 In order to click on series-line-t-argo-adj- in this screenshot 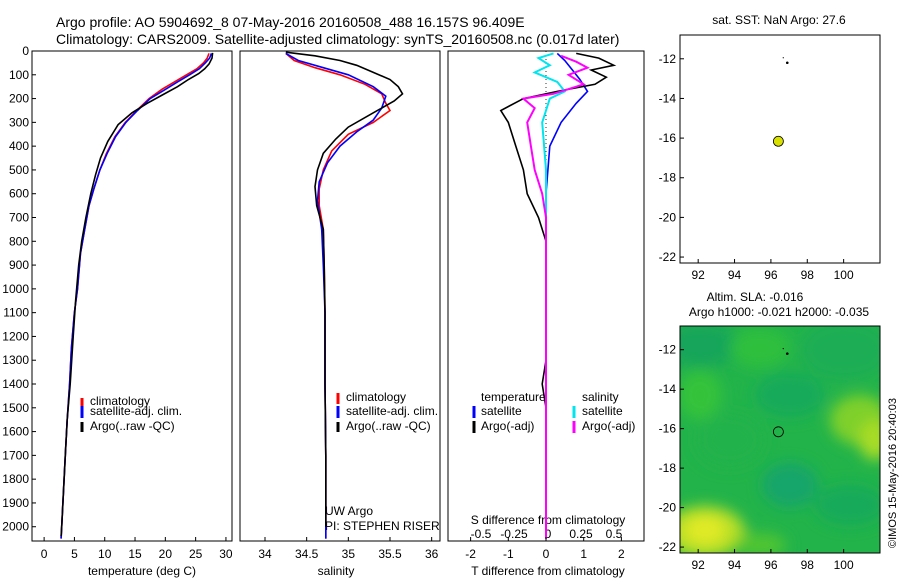, I will do `click(558, 295)`.